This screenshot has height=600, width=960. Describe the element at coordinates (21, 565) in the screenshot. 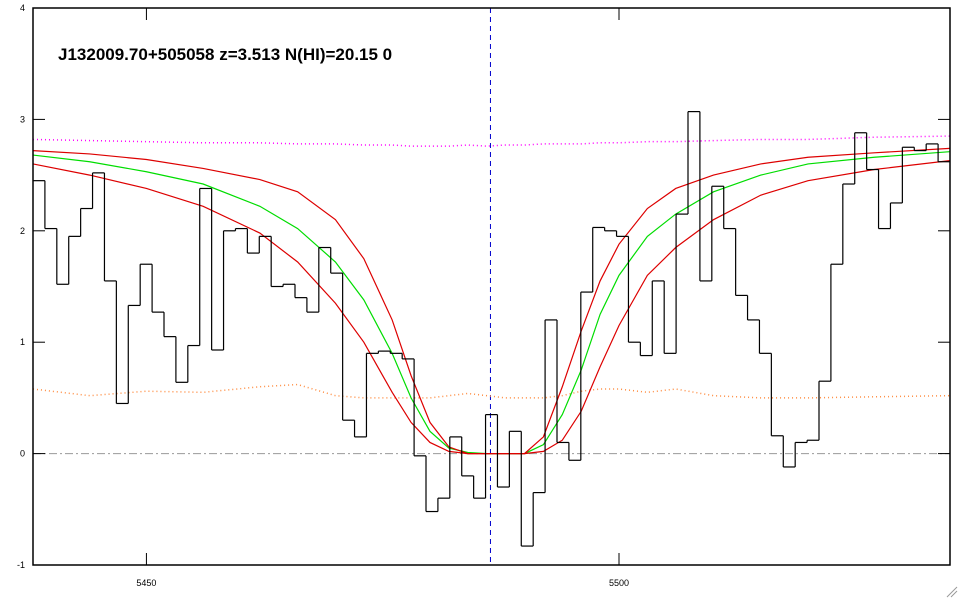

I see `y-tick-label: -1` at that location.